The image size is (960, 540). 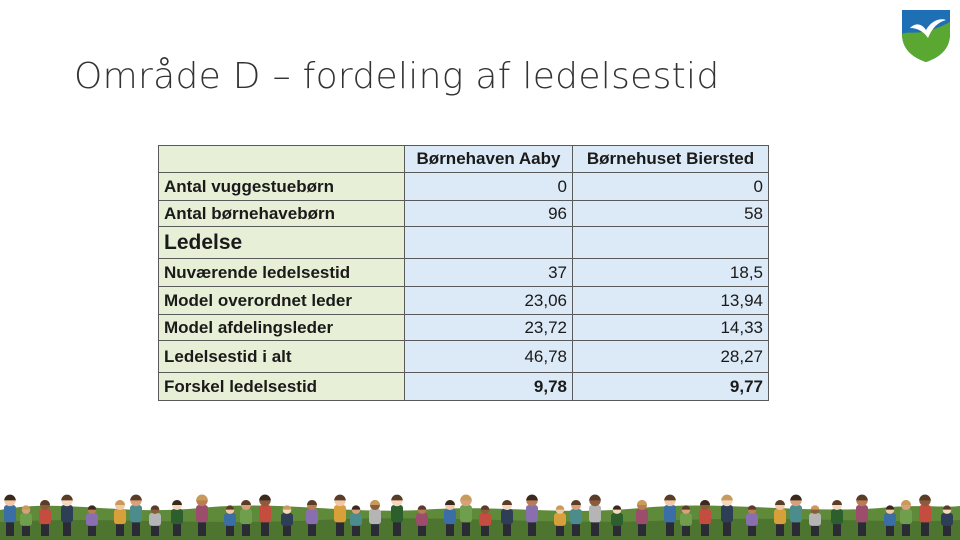 I want to click on value-cell: 13,94, so click(x=670, y=300).